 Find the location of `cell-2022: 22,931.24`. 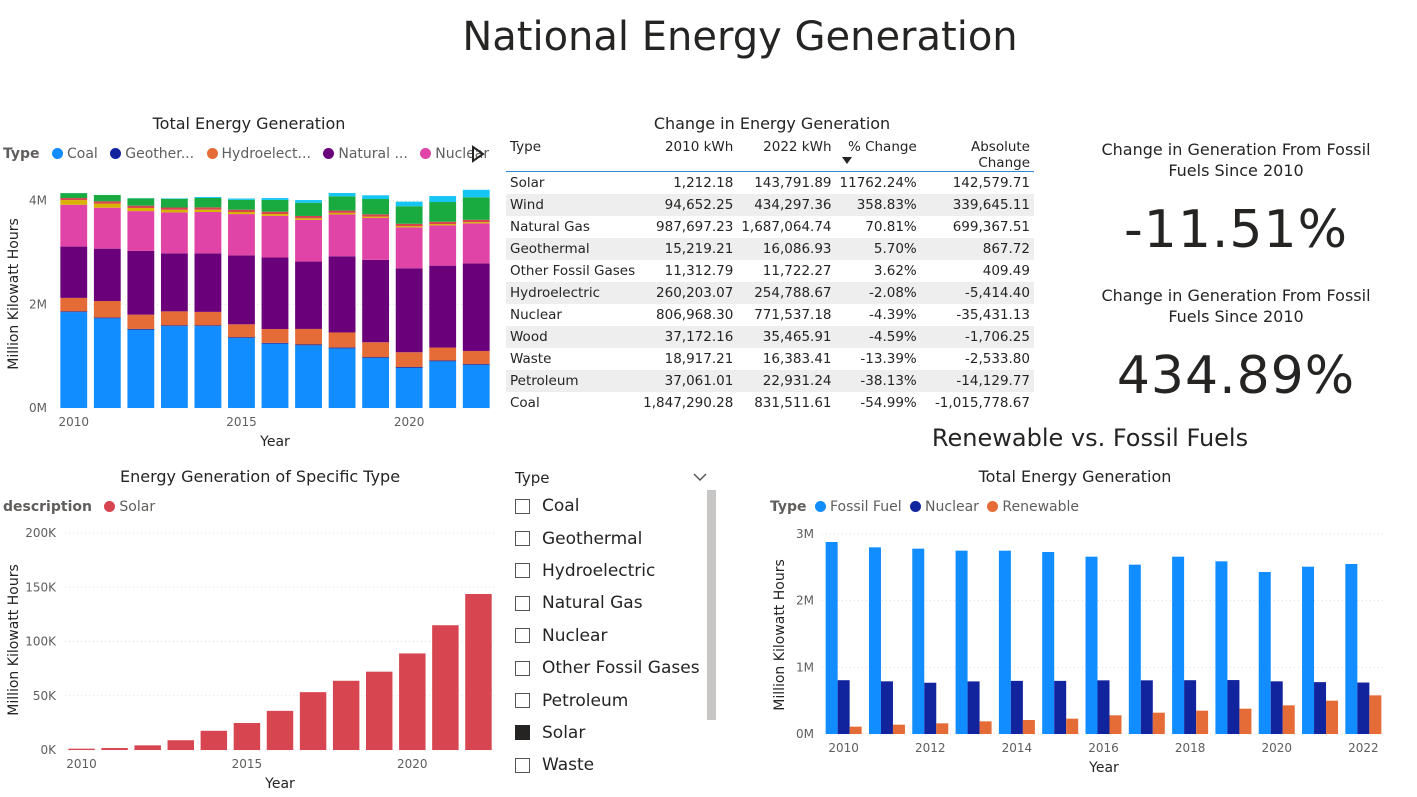

cell-2022: 22,931.24 is located at coordinates (786, 381).